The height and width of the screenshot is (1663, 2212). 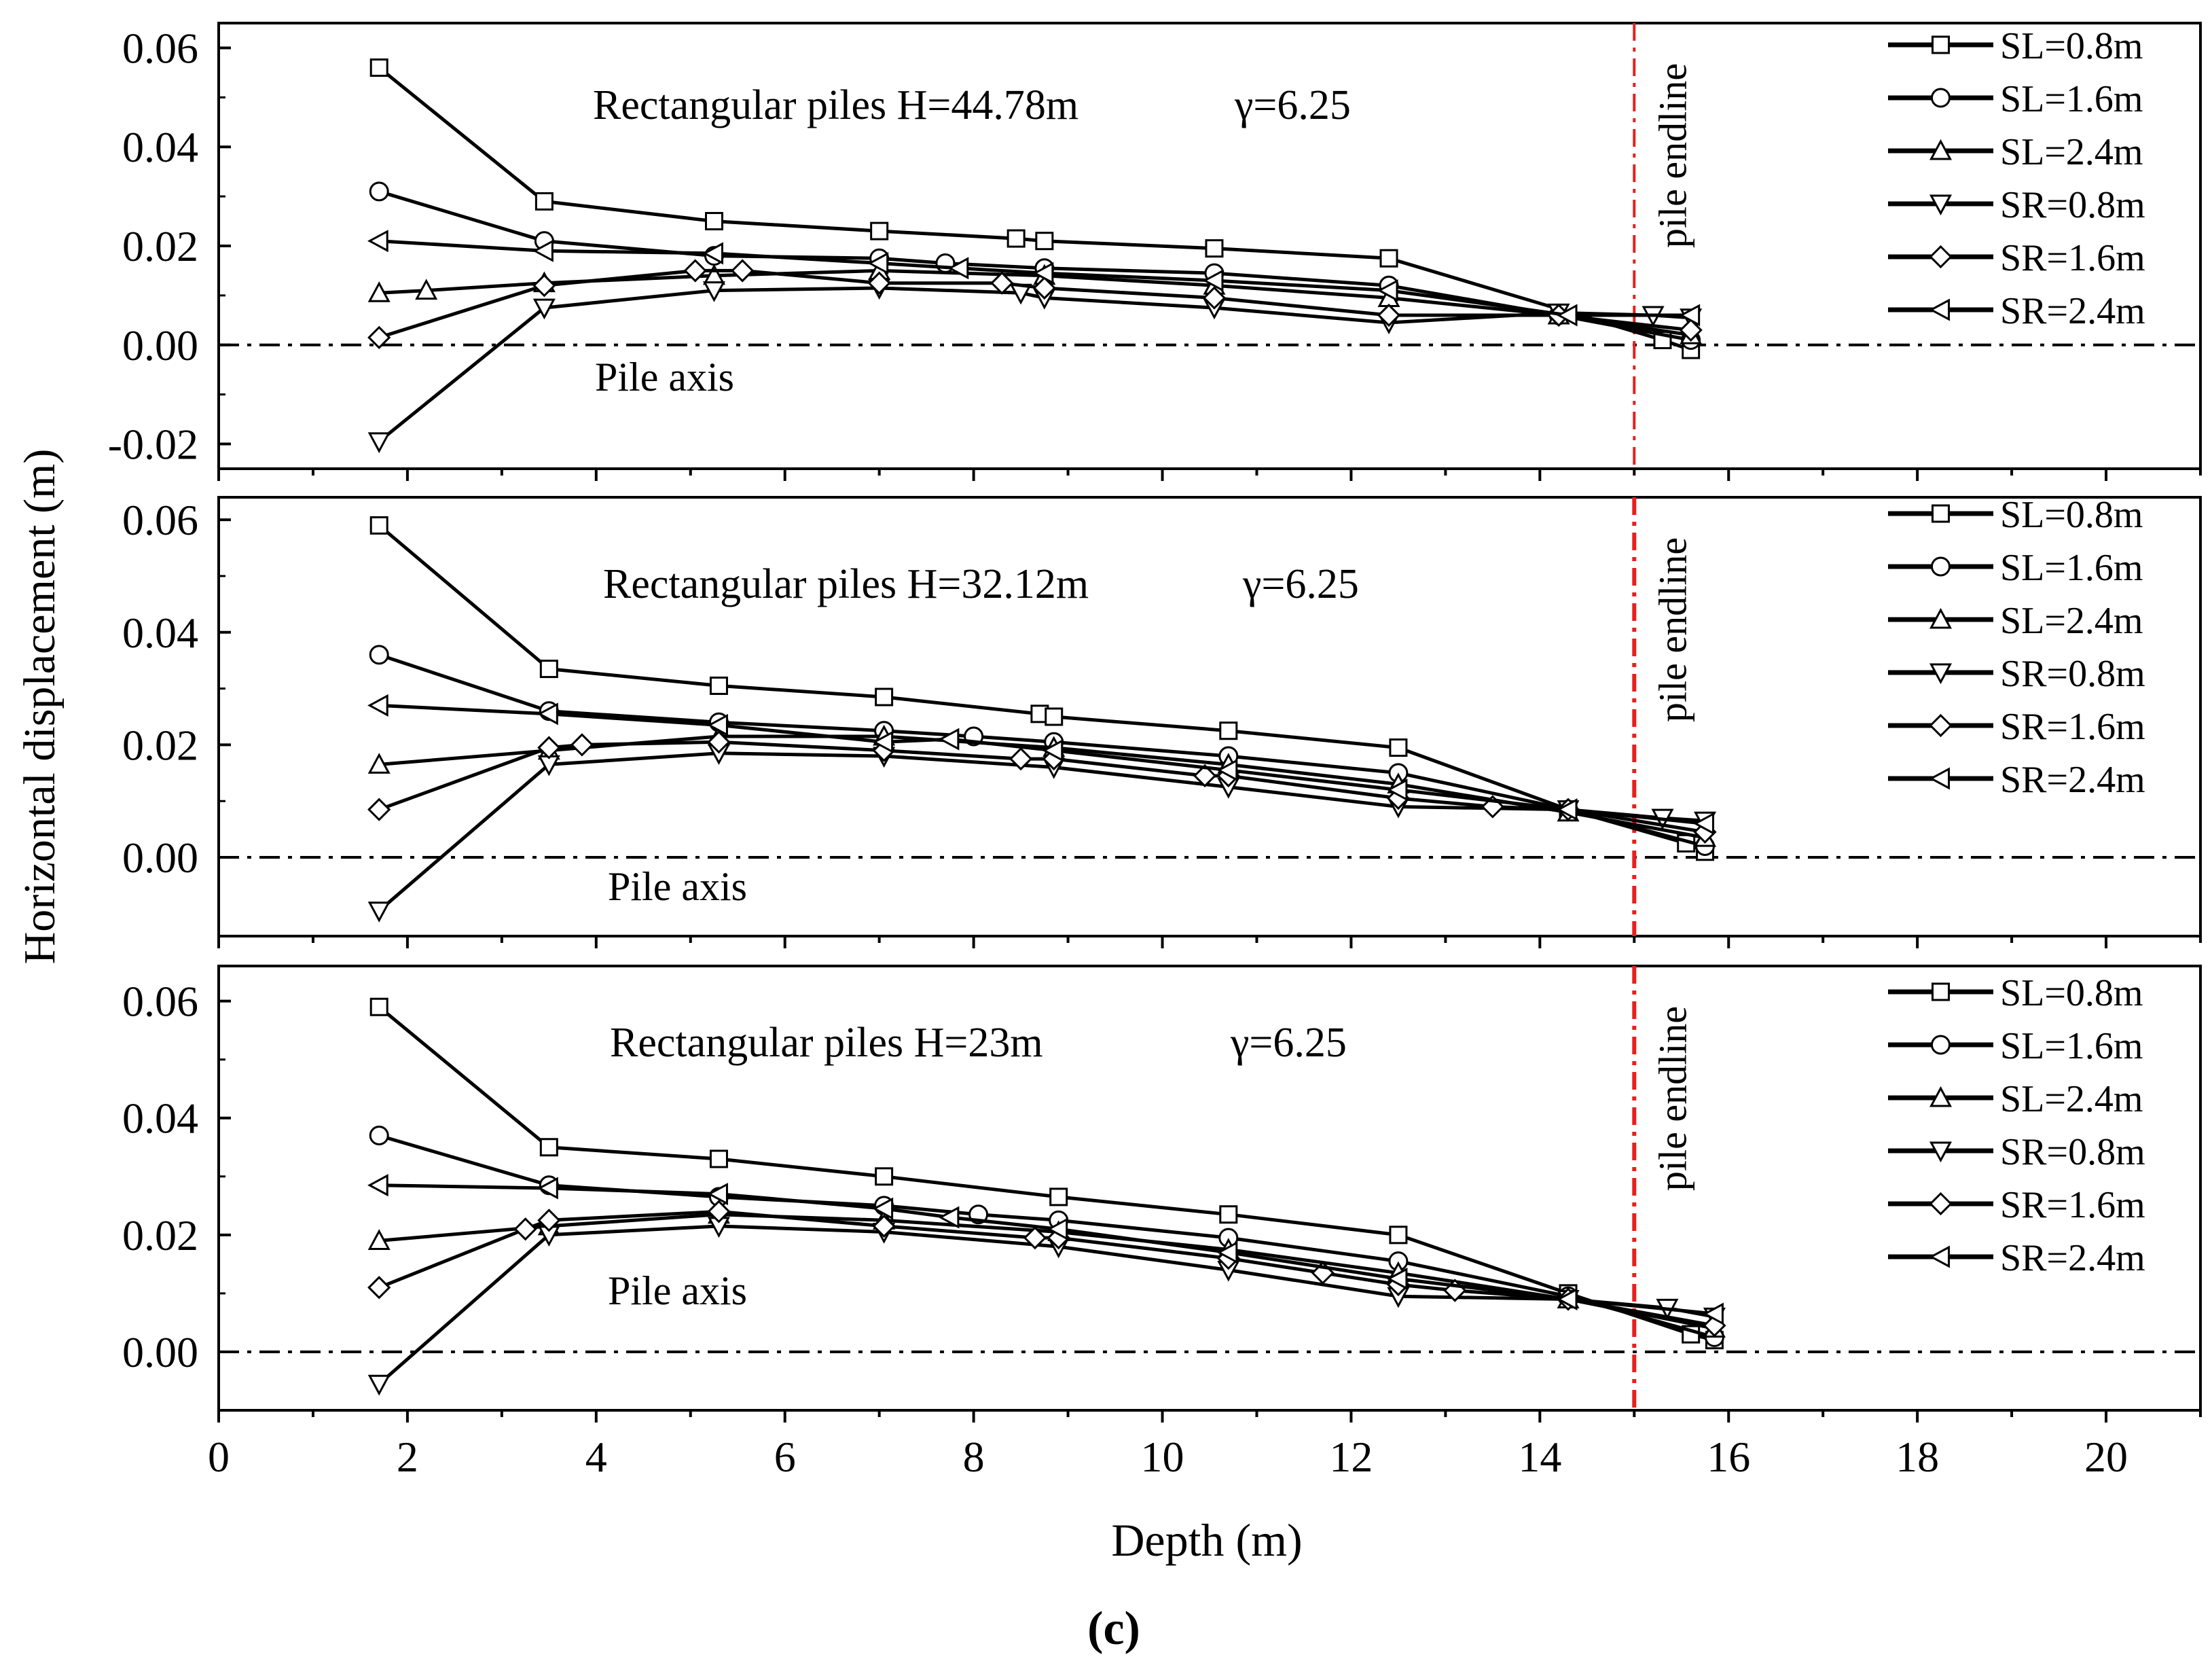 What do you see at coordinates (1539, 1457) in the screenshot?
I see `x-tick-label: 14` at bounding box center [1539, 1457].